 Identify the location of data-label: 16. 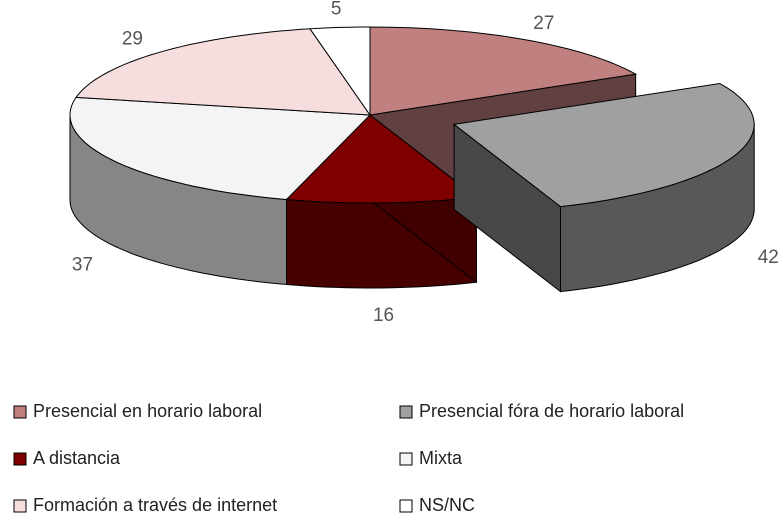
(383, 315).